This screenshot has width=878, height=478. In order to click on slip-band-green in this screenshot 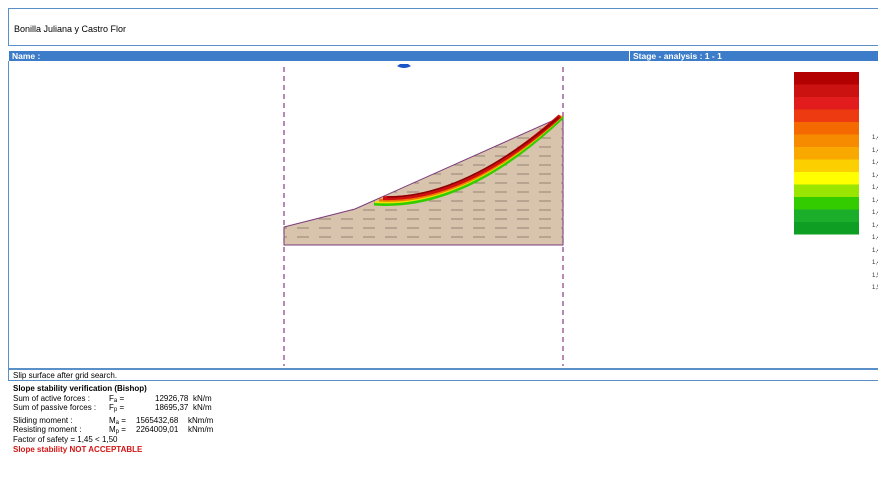, I will do `click(469, 160)`.